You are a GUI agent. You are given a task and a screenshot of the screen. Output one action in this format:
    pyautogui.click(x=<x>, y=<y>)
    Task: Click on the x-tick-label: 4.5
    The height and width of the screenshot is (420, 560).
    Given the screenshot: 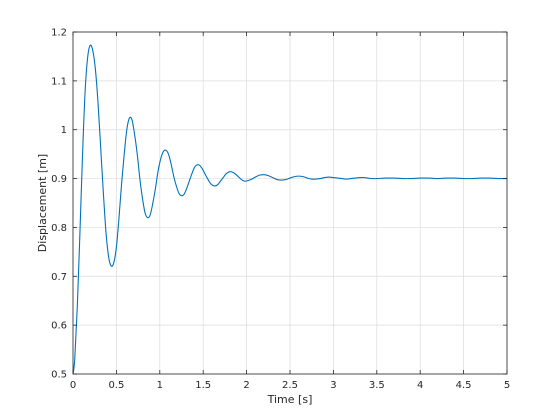 What is the action you would take?
    pyautogui.click(x=464, y=385)
    